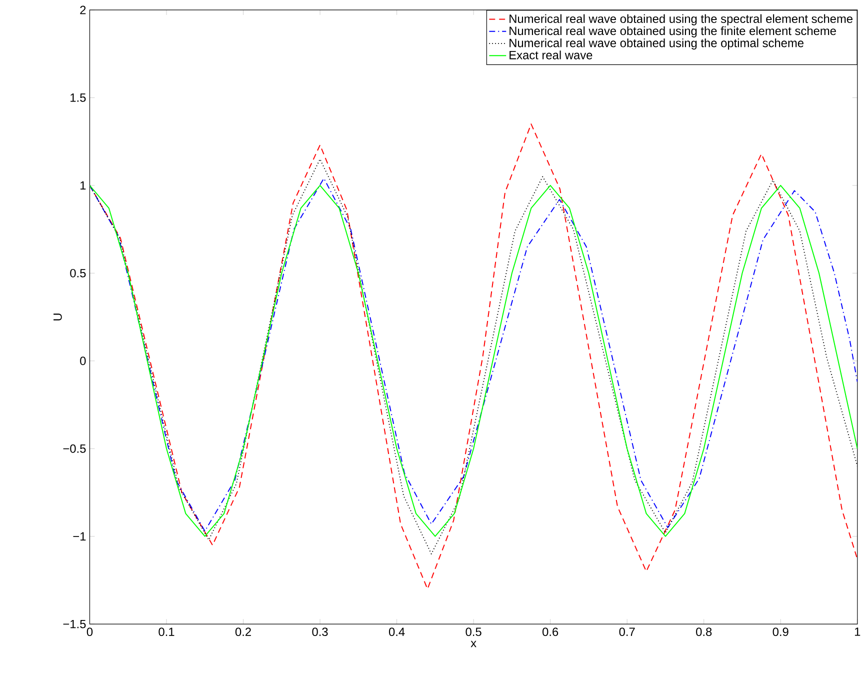 This screenshot has height=675, width=864. I want to click on y-tick-label: 2, so click(83, 10).